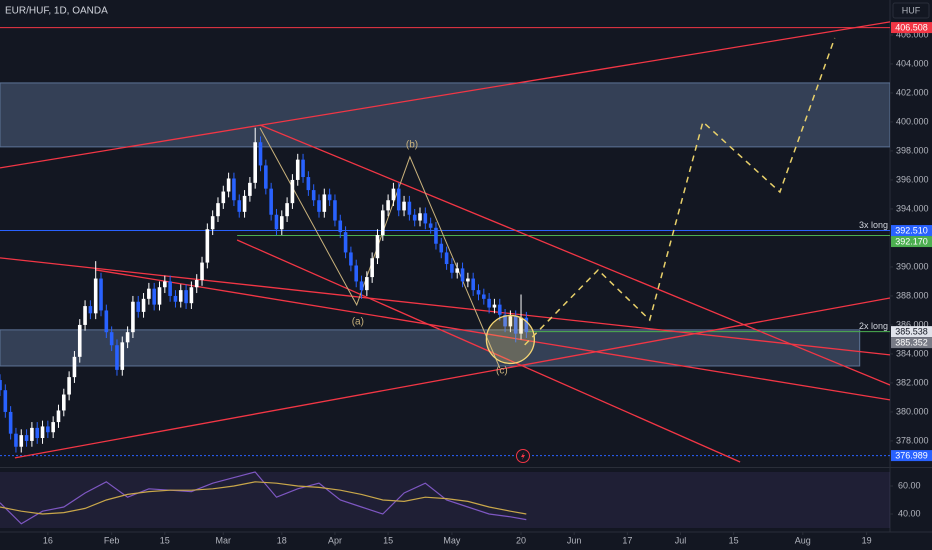  What do you see at coordinates (282, 540) in the screenshot?
I see `x-tick-label: 18` at bounding box center [282, 540].